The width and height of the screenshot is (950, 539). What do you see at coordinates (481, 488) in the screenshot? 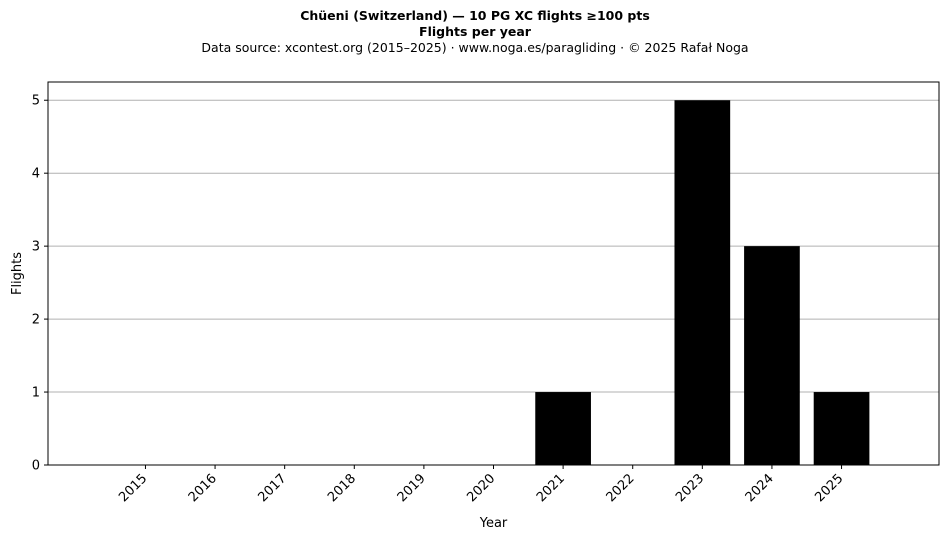
I see `x-tick-label: 2020` at bounding box center [481, 488].